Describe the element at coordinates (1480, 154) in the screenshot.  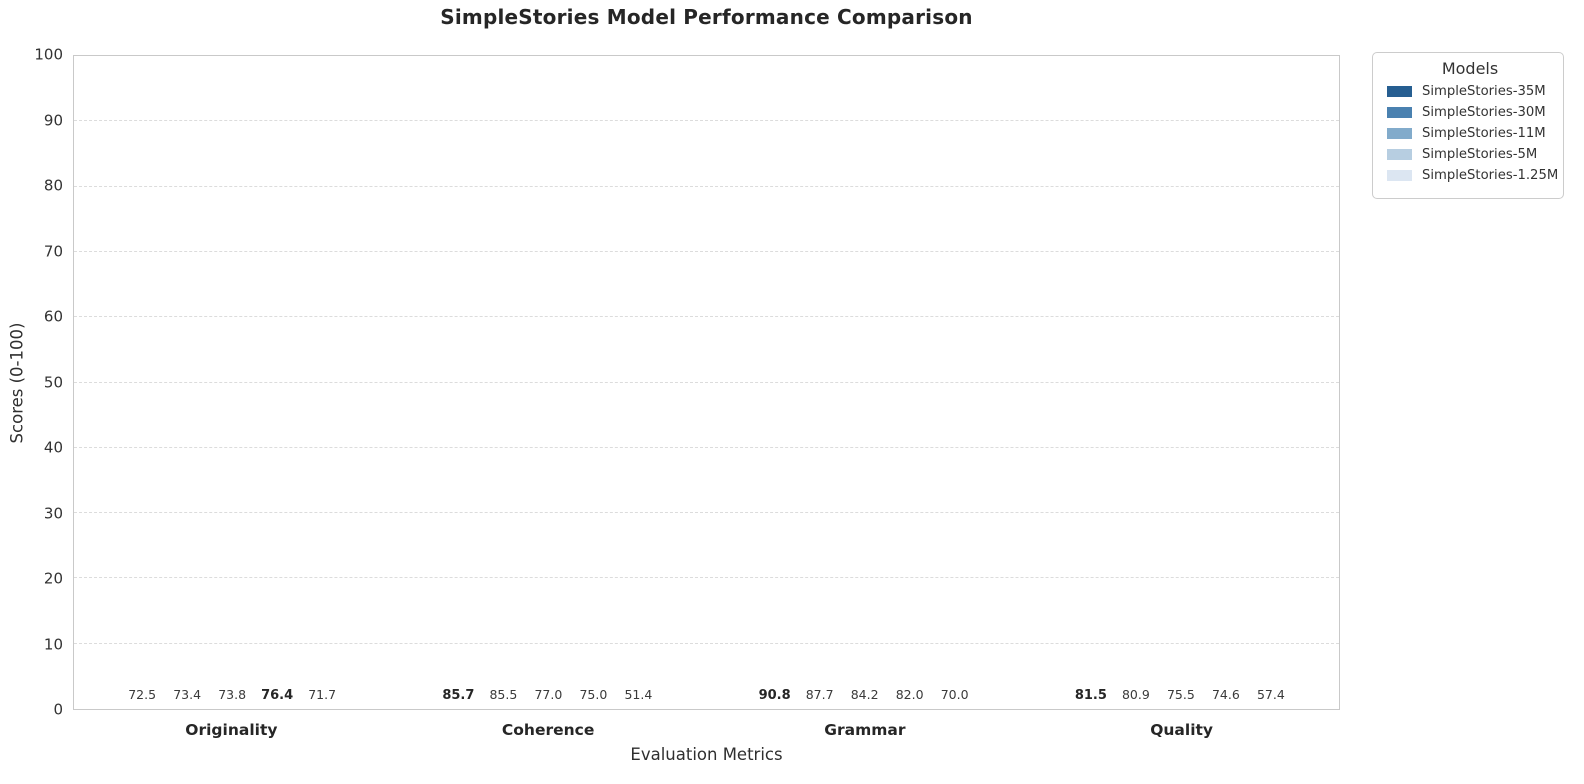
I see `legend-item-label: SimpleStories-5M` at that location.